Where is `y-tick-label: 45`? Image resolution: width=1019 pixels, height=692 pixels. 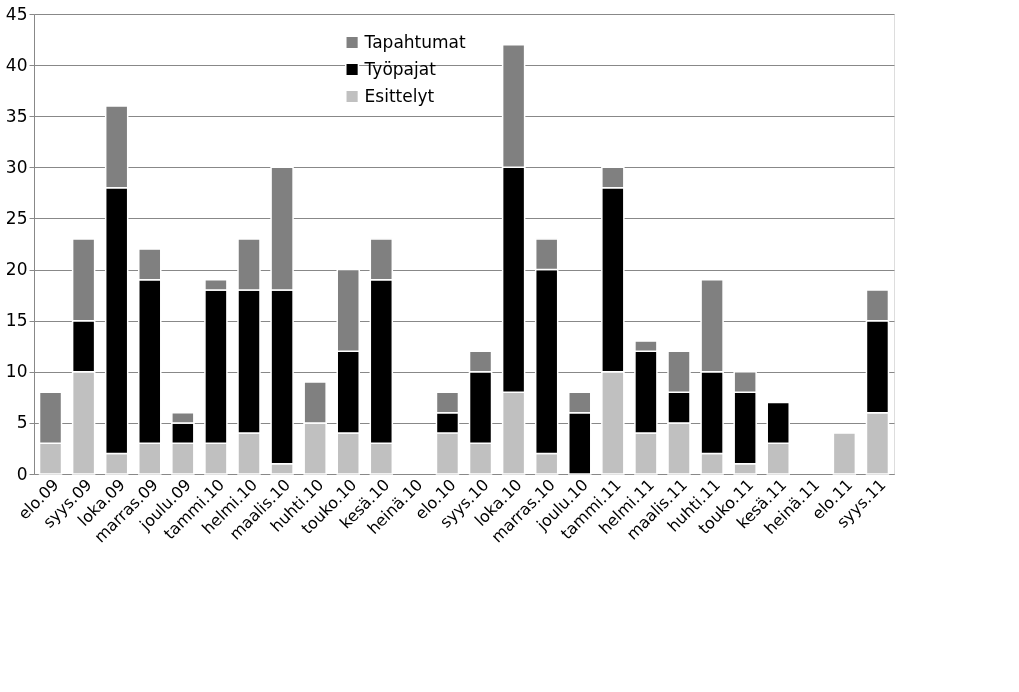 y-tick-label: 45 is located at coordinates (16, 13).